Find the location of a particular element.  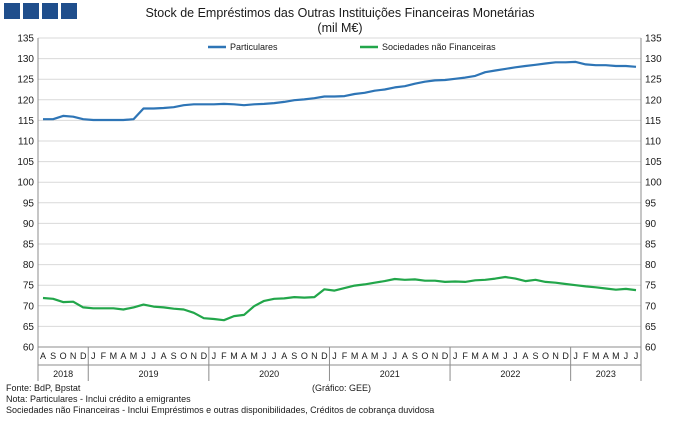

y-tick-label-left: 65 is located at coordinates (29, 327).